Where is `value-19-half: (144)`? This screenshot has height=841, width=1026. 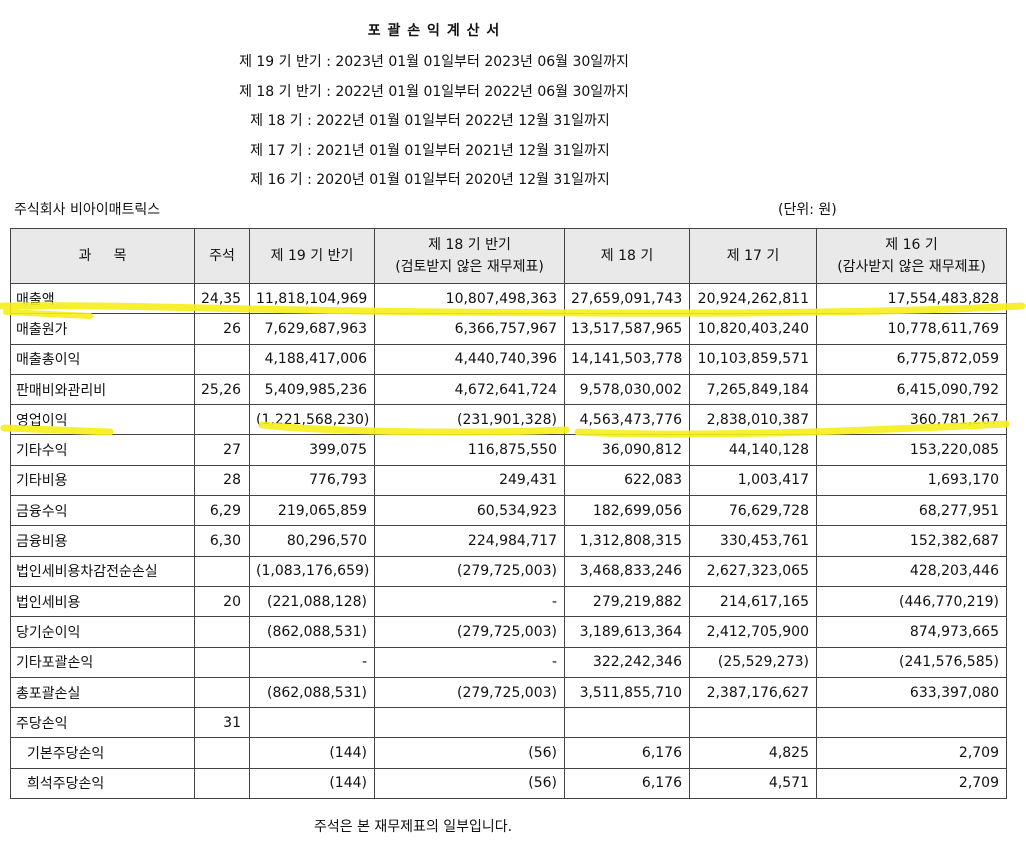
value-19-half: (144) is located at coordinates (312, 783).